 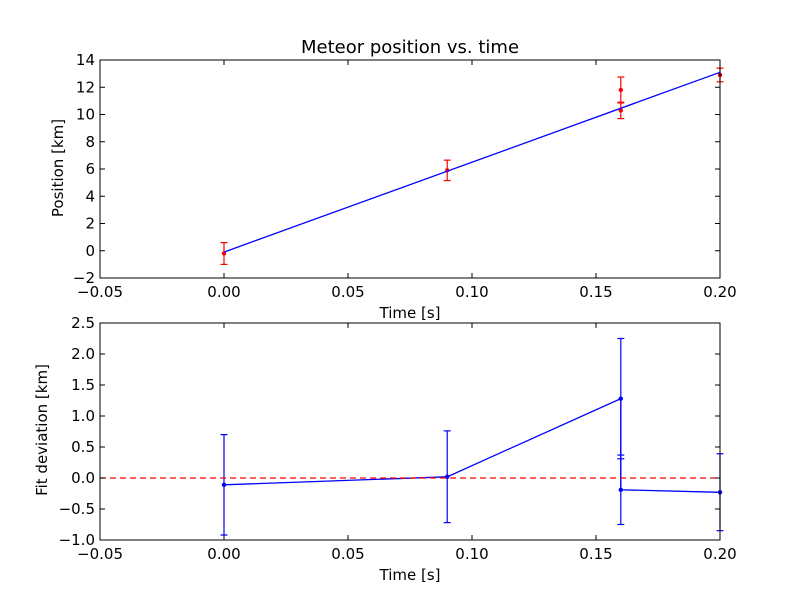 What do you see at coordinates (83, 447) in the screenshot?
I see `y-tick-label: 0.5` at bounding box center [83, 447].